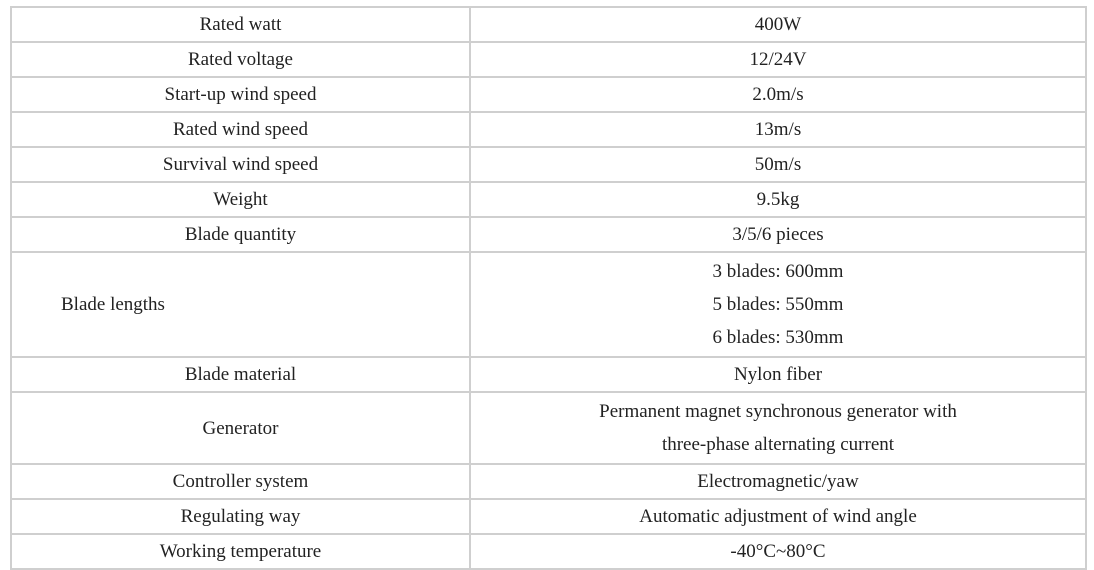 This screenshot has width=1094, height=570. I want to click on spec-value-line: 2.0m/s, so click(778, 94).